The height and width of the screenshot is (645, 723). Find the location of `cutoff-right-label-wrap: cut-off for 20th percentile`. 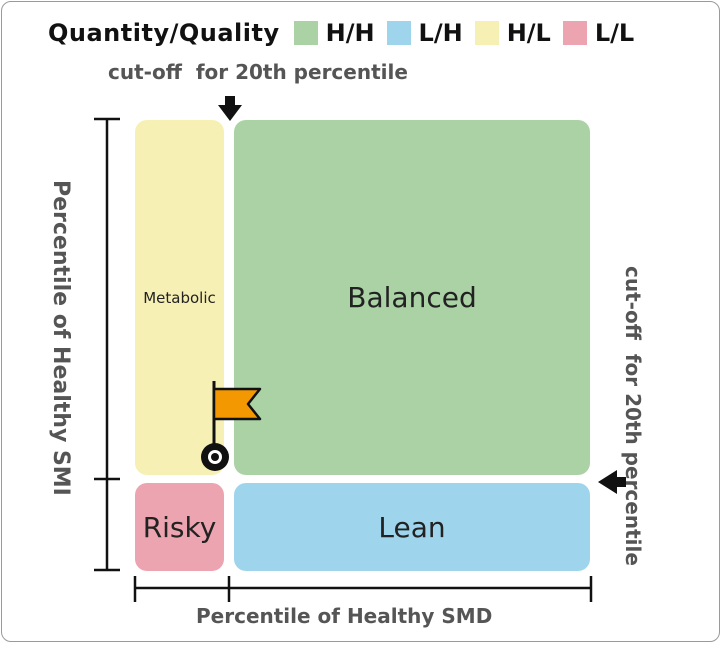

cutoff-right-label-wrap: cut-off for 20th percentile is located at coordinates (641, 426).